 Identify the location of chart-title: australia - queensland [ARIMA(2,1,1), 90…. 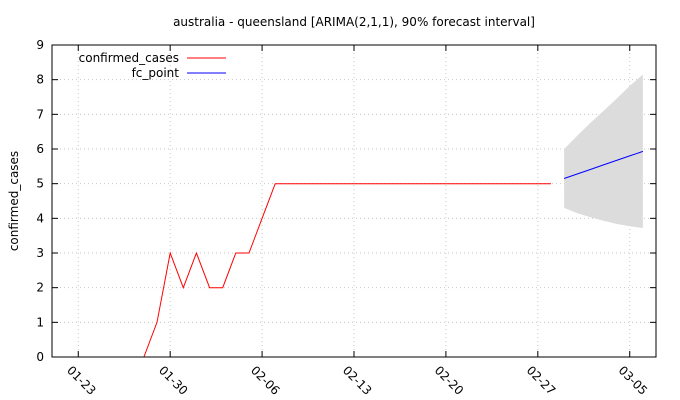
(354, 22).